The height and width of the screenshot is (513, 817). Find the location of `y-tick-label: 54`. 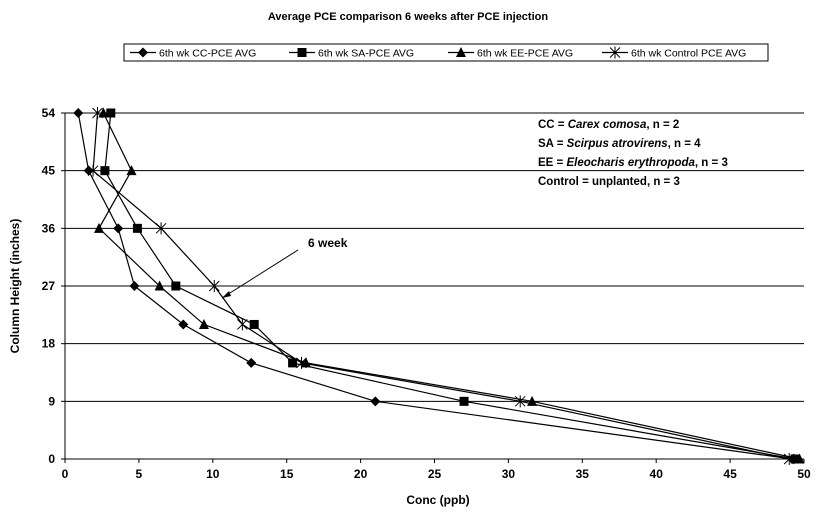

y-tick-label: 54 is located at coordinates (49, 113).